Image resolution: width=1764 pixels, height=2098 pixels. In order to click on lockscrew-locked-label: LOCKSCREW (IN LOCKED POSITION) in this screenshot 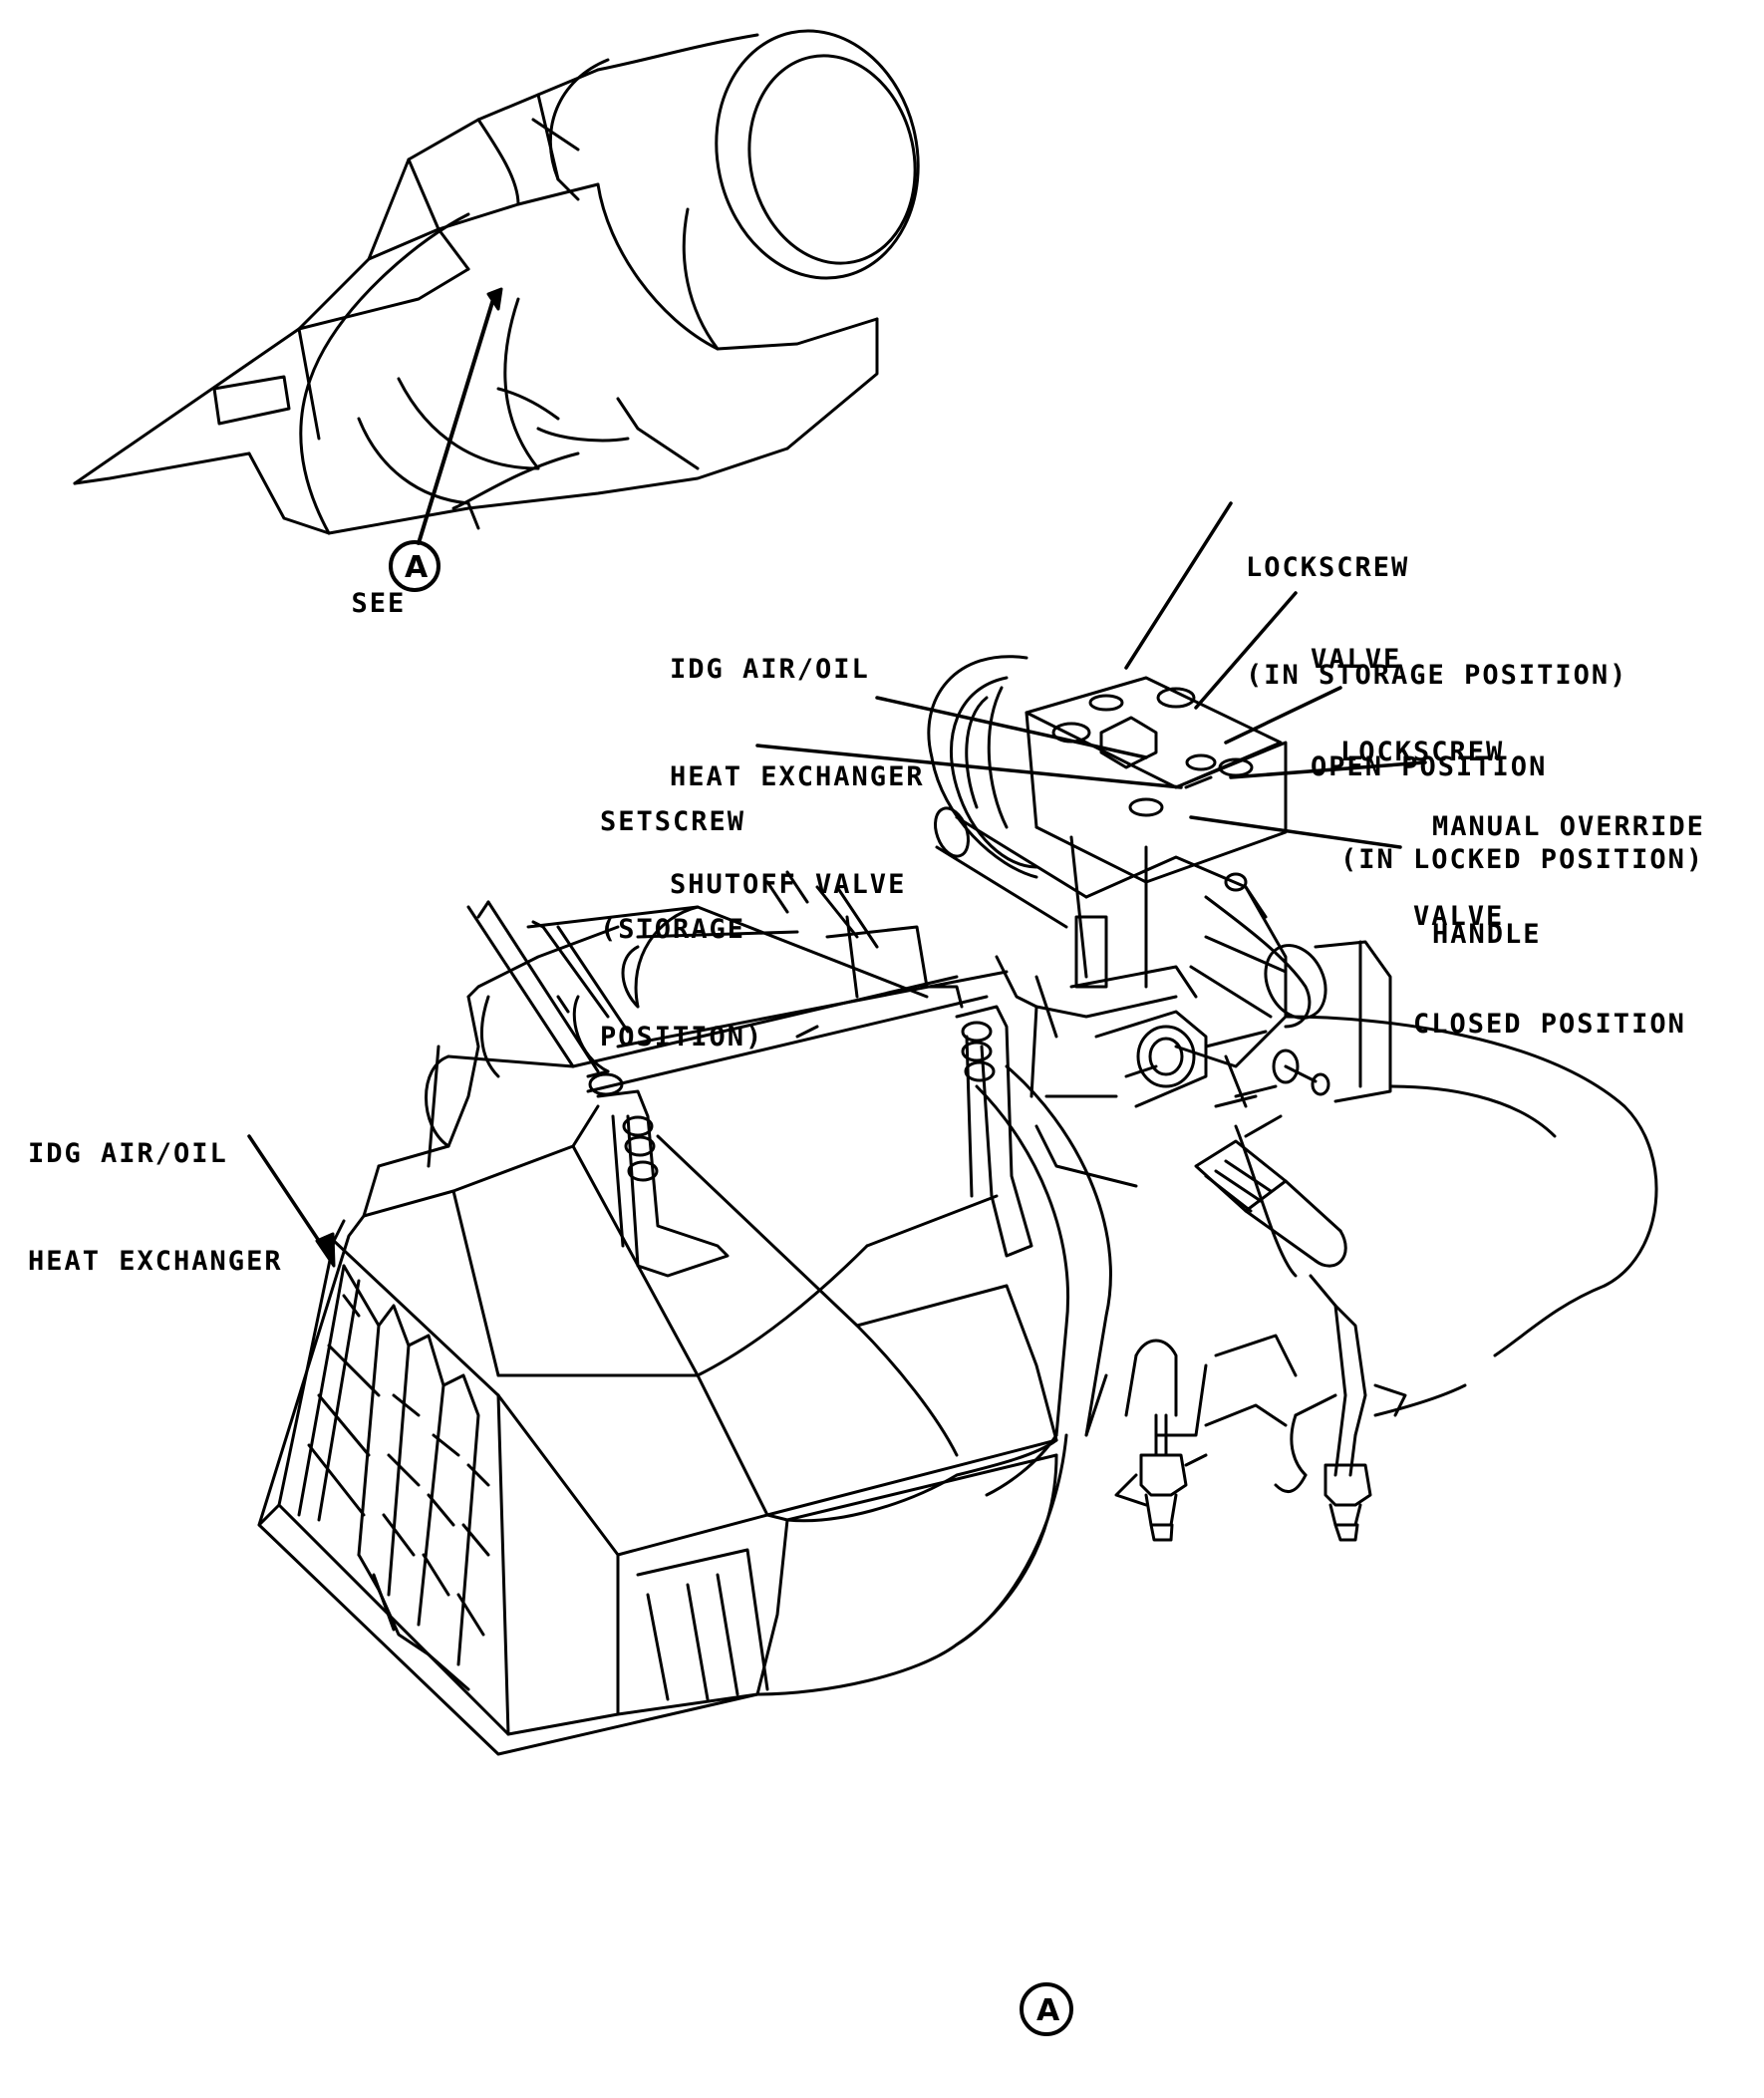, I will do `click(1522, 788)`.